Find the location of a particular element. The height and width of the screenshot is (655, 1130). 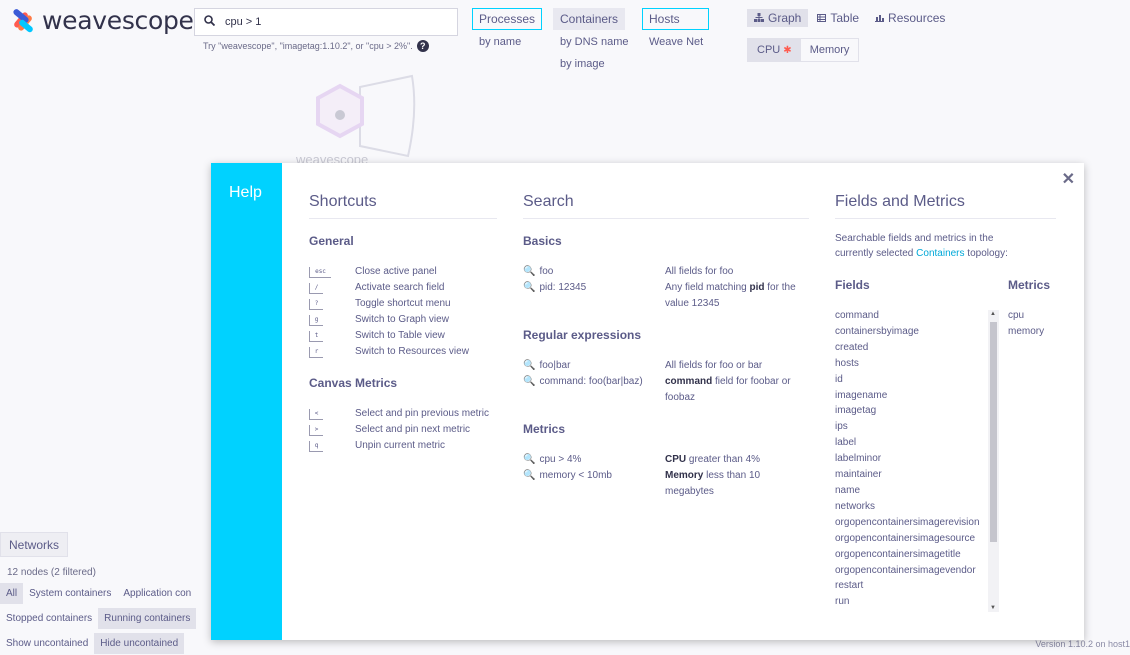

app-name: weavescope is located at coordinates (118, 20).